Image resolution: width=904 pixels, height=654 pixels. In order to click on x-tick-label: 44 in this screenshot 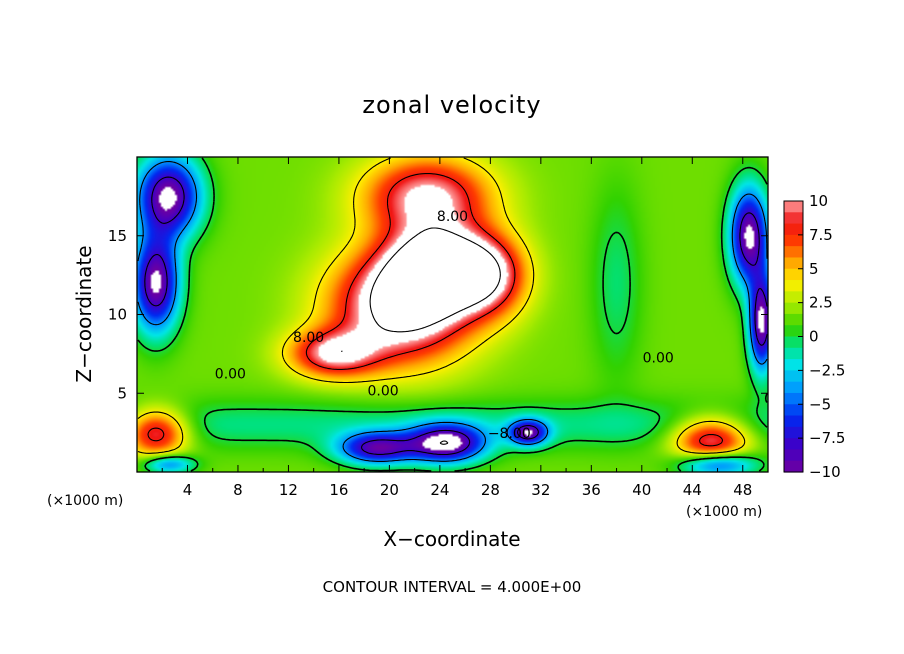, I will do `click(692, 490)`.